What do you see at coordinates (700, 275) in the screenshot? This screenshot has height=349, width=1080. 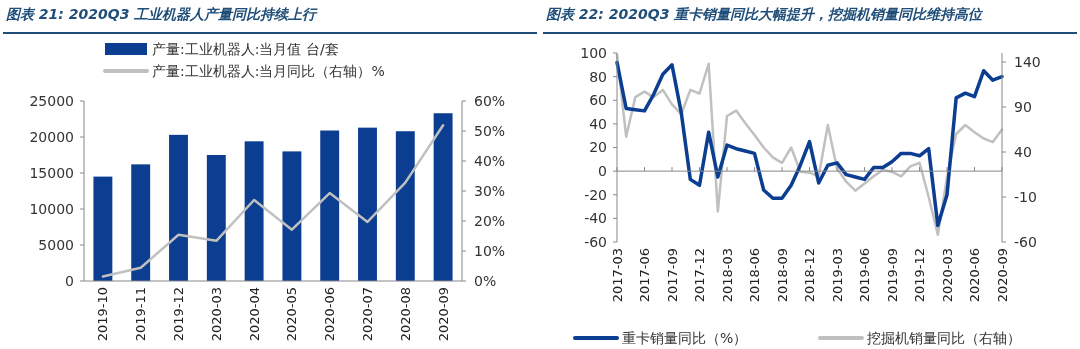 I see `x-tick-label: 2017-12` at bounding box center [700, 275].